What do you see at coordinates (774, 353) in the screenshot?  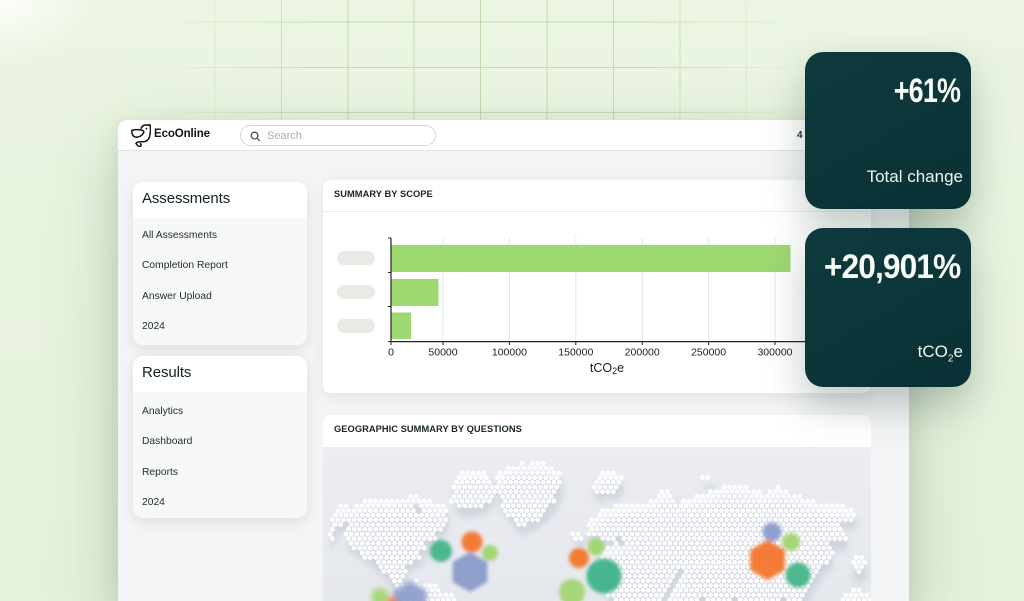 I see `svg-text: 300000` at bounding box center [774, 353].